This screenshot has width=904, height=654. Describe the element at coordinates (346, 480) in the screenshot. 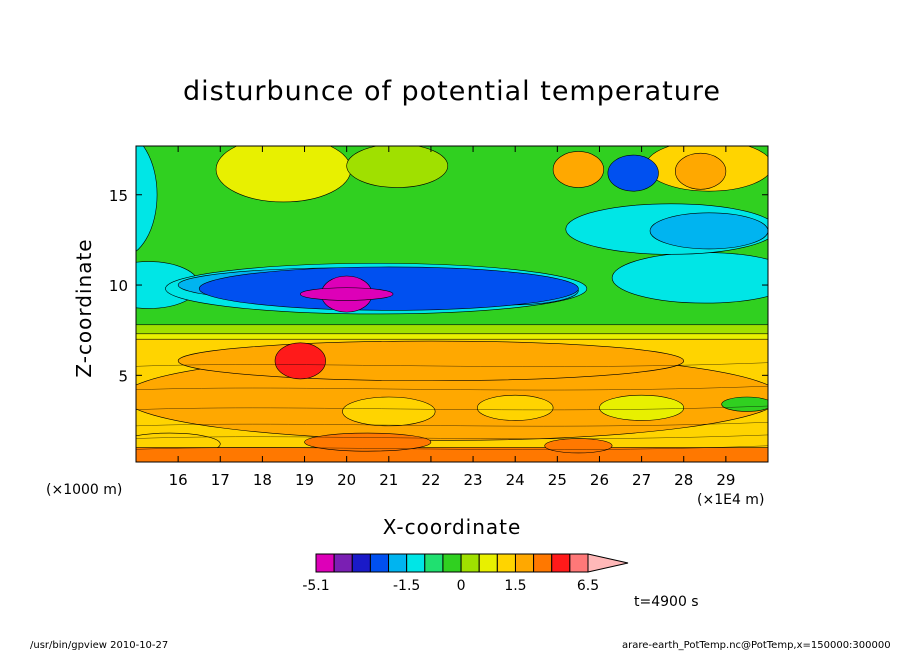

I see `x-tick-label: 20` at that location.